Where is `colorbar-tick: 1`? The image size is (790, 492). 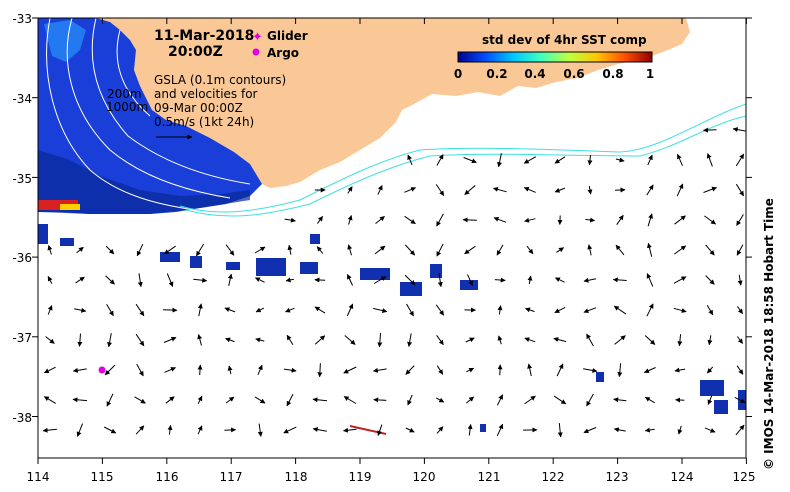
colorbar-tick: 1 is located at coordinates (650, 74).